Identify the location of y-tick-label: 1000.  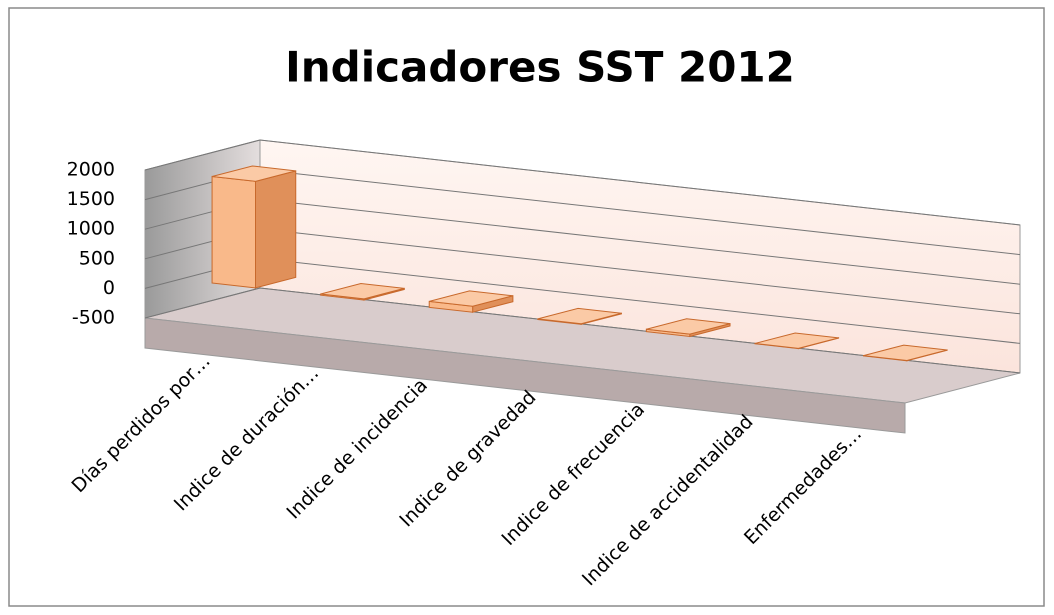
(91, 229).